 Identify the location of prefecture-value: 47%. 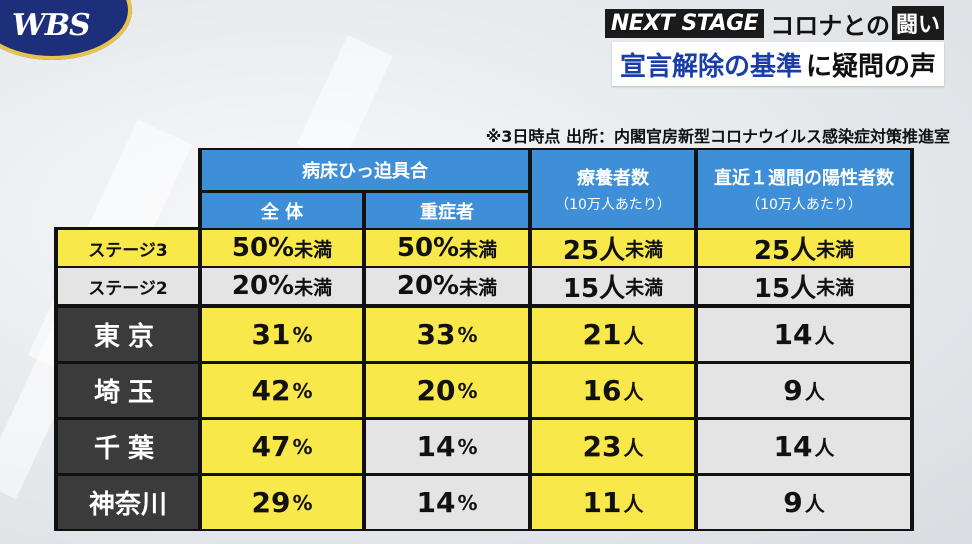
(282, 446).